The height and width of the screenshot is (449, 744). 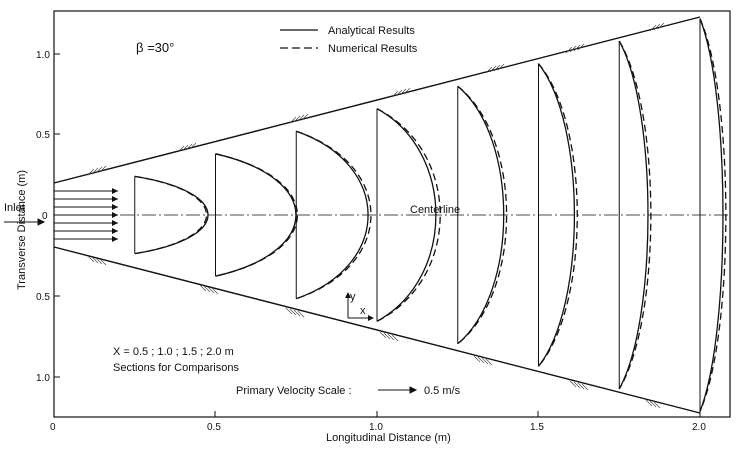 What do you see at coordinates (349, 40) in the screenshot?
I see `legend: Analytical Results Numerical Results` at bounding box center [349, 40].